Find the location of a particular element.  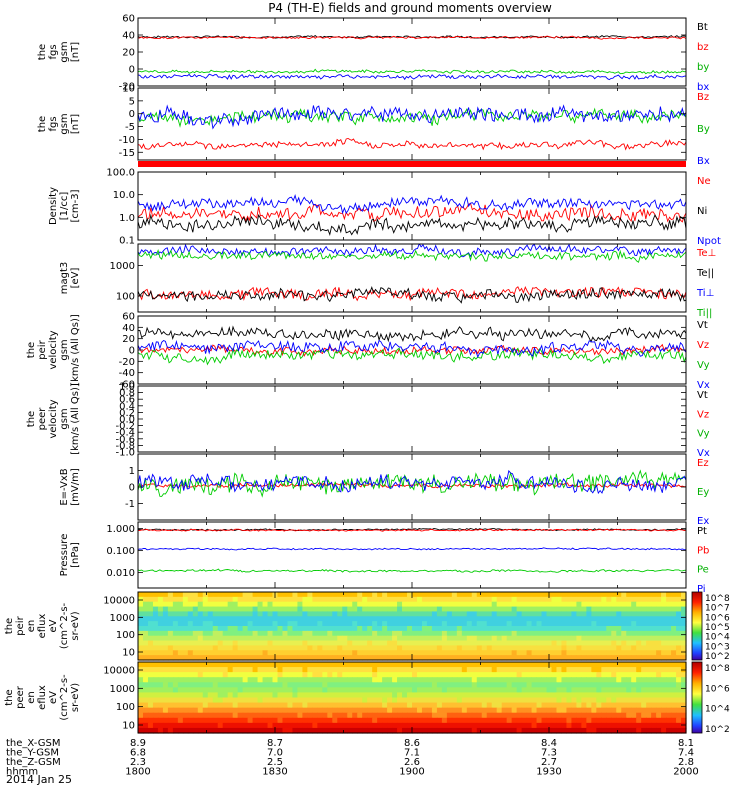

y-label-line: sr-eV) is located at coordinates (75, 697).